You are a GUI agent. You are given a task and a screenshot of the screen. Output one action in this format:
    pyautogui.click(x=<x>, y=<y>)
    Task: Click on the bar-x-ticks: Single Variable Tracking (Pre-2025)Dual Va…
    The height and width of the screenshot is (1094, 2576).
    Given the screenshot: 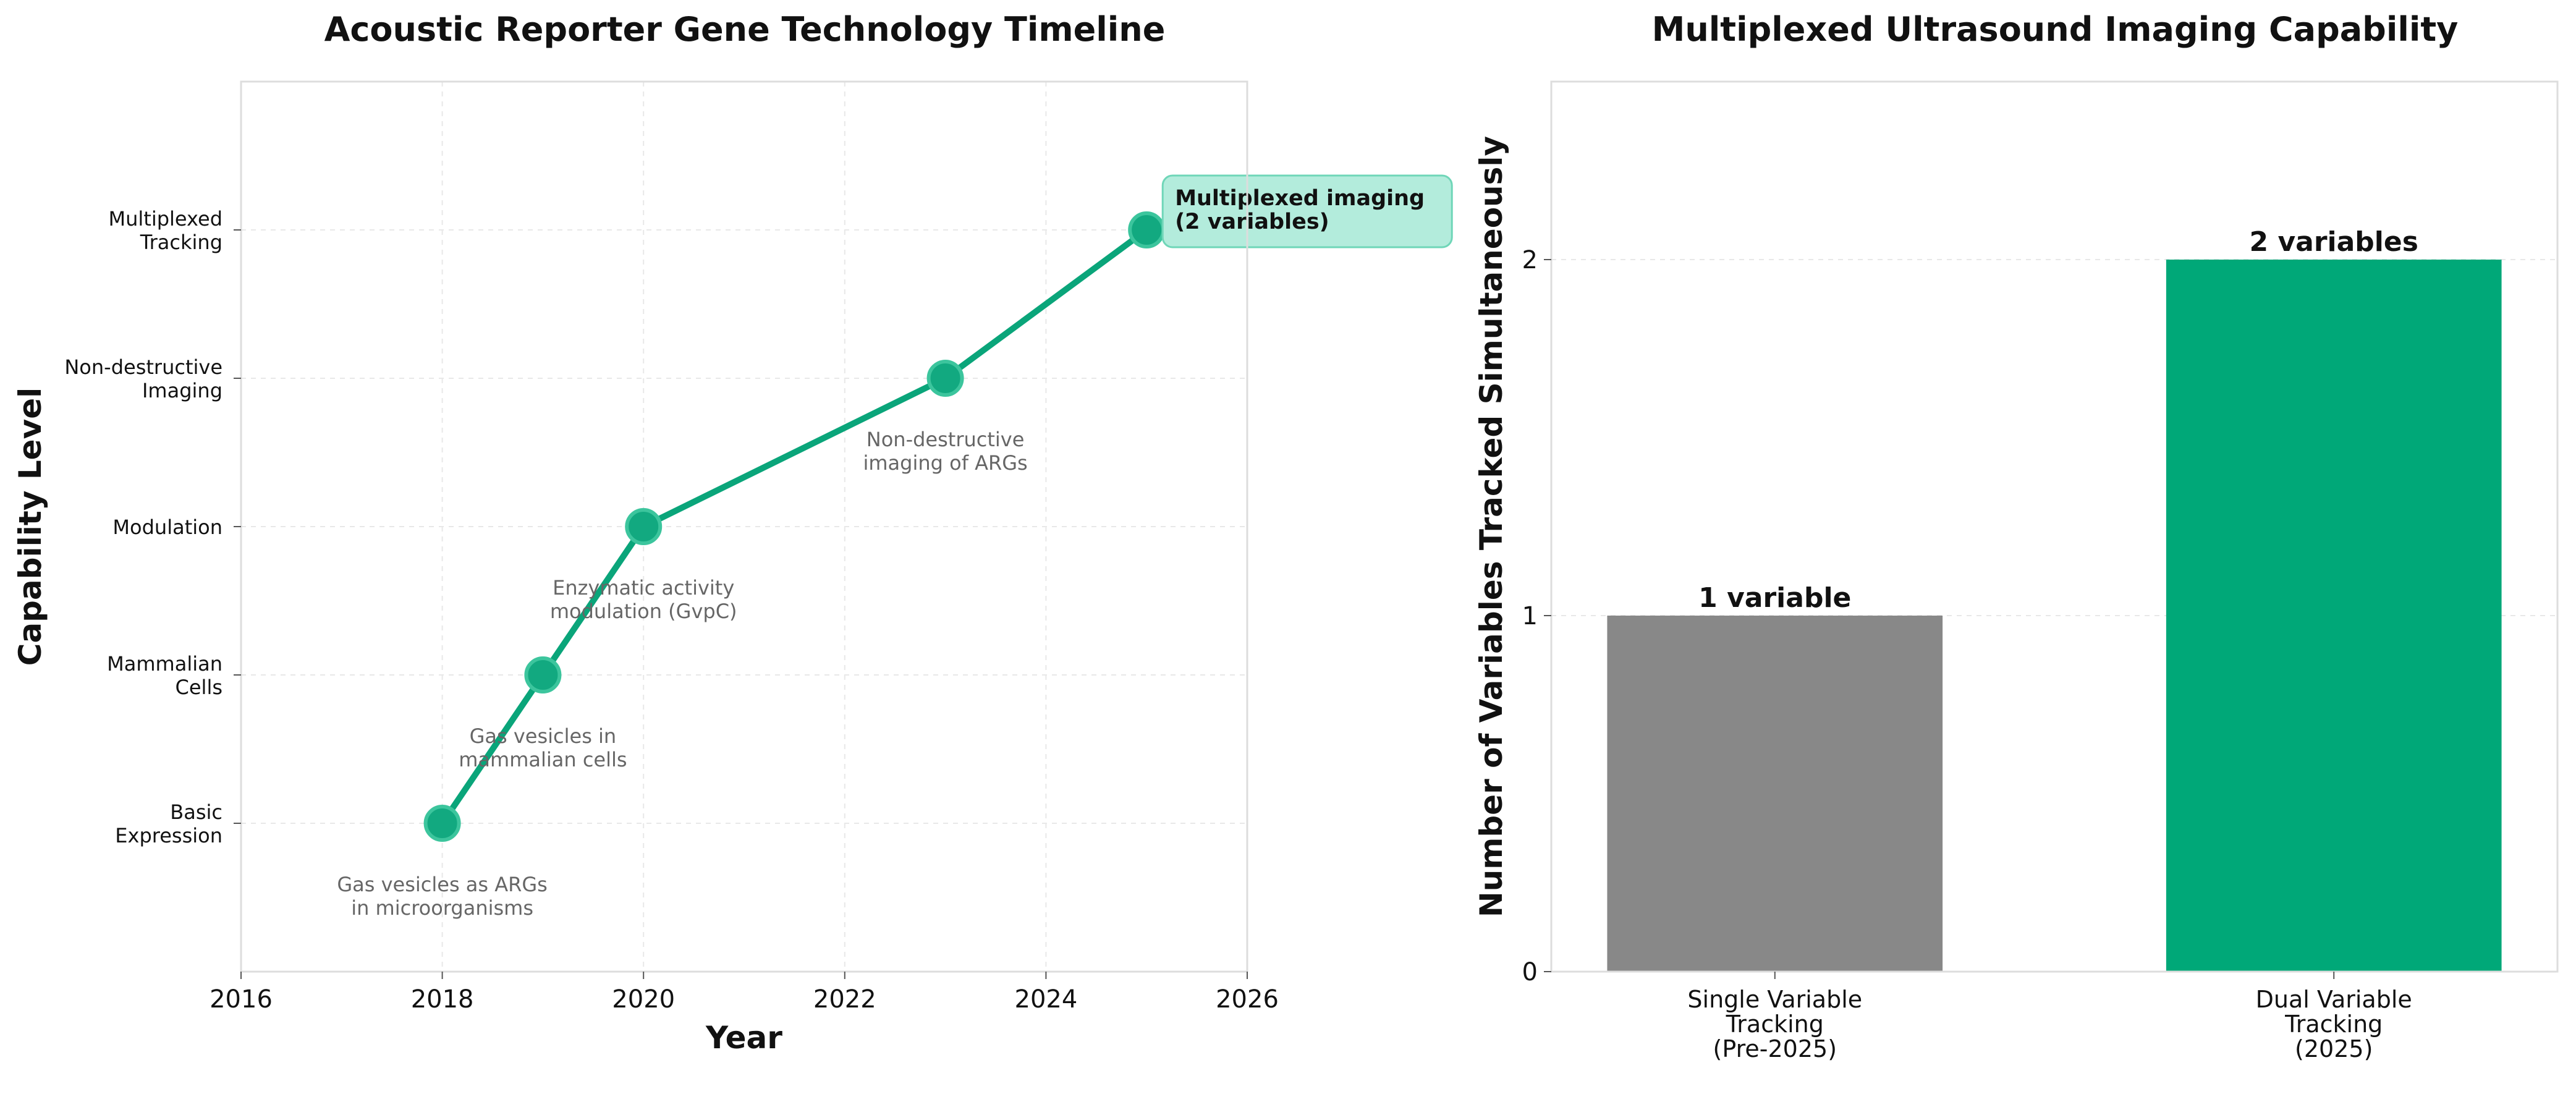 What is the action you would take?
    pyautogui.click(x=2049, y=1017)
    